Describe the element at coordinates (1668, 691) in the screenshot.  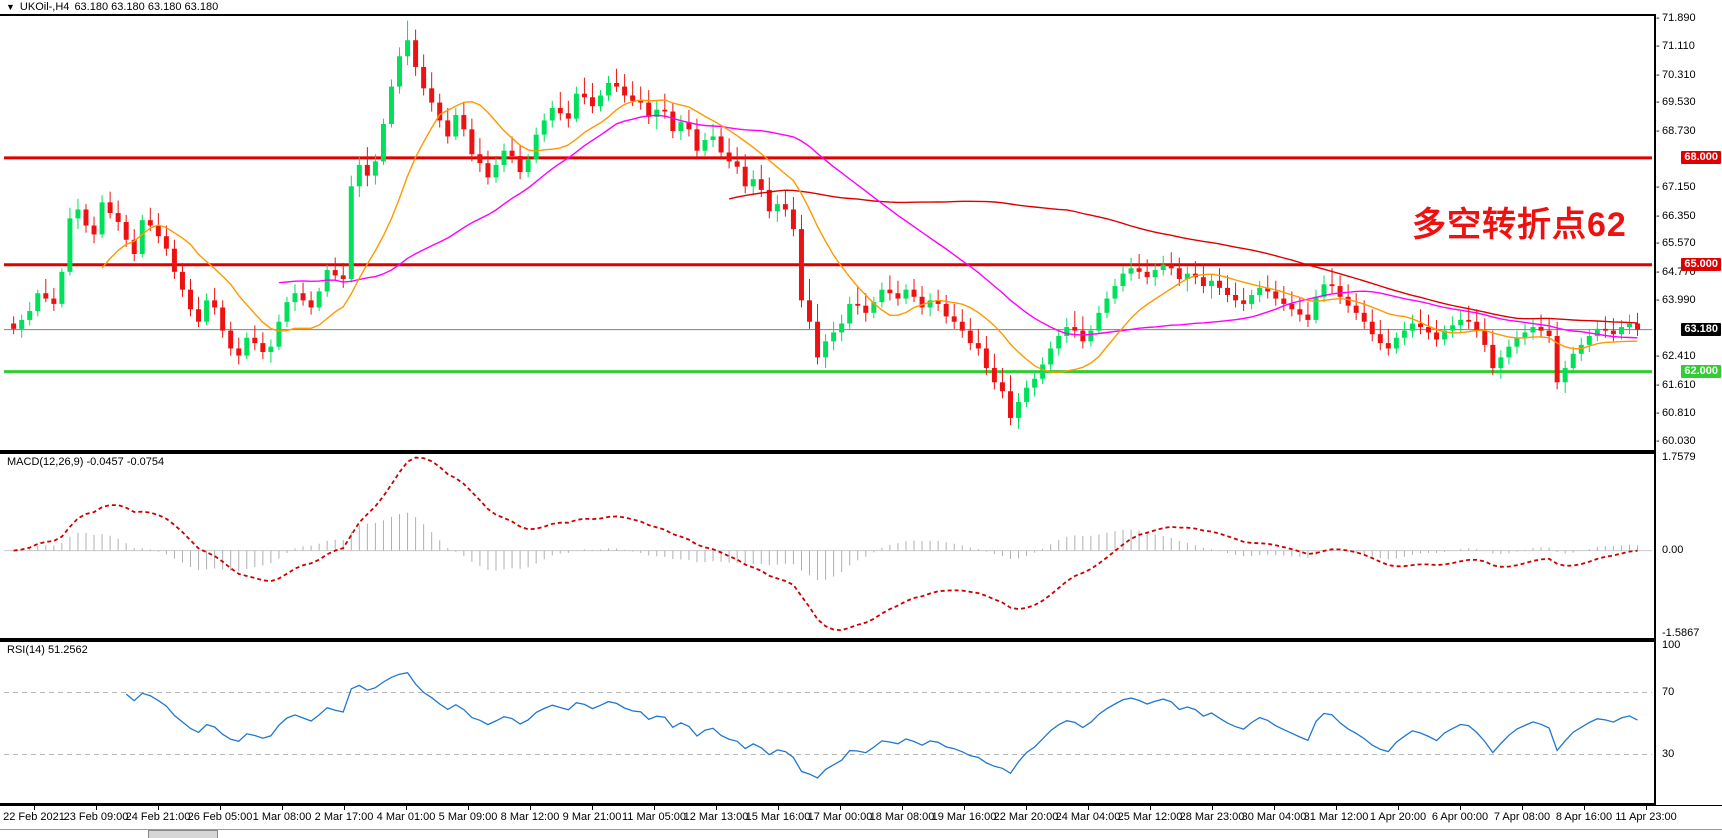
I see `rsi-tick: 70` at that location.